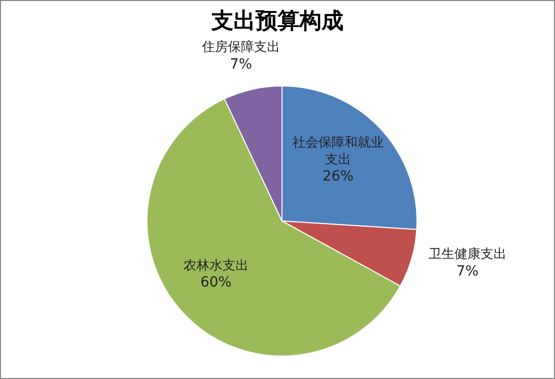 This screenshot has height=379, width=555. Describe the element at coordinates (240, 47) in the screenshot. I see `slice-label: 住房保障支出` at that location.